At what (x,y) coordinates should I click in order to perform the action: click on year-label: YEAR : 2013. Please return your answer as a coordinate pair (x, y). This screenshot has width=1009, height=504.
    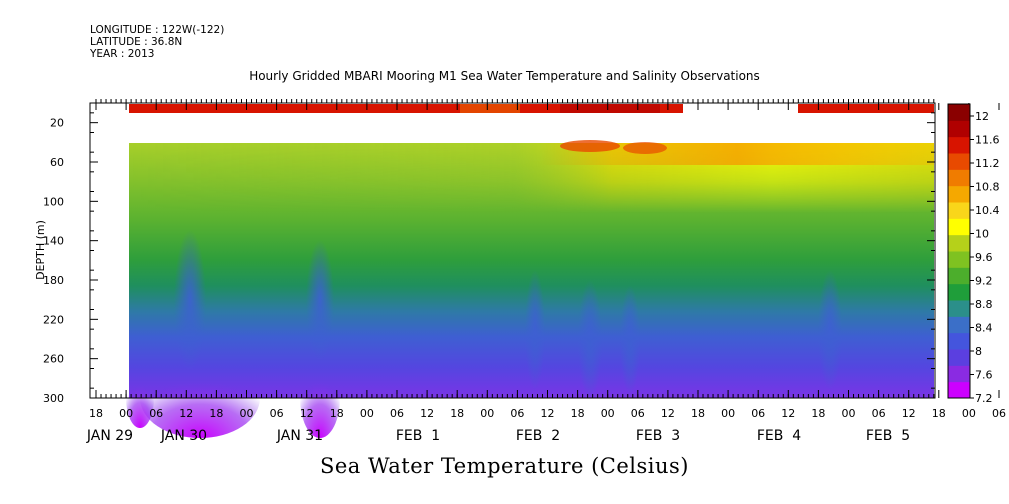
    Looking at the image, I should click on (122, 54).